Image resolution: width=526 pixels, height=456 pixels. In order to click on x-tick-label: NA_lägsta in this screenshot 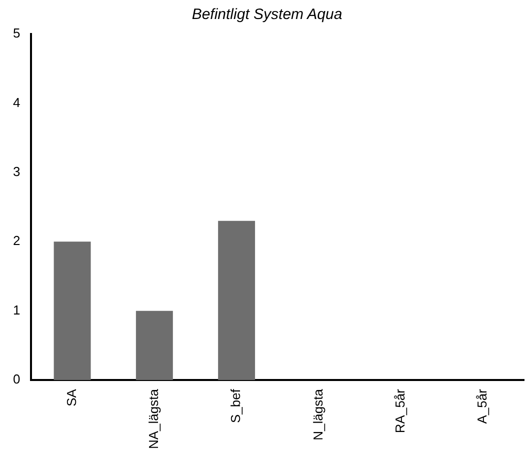, I will do `click(153, 419)`.